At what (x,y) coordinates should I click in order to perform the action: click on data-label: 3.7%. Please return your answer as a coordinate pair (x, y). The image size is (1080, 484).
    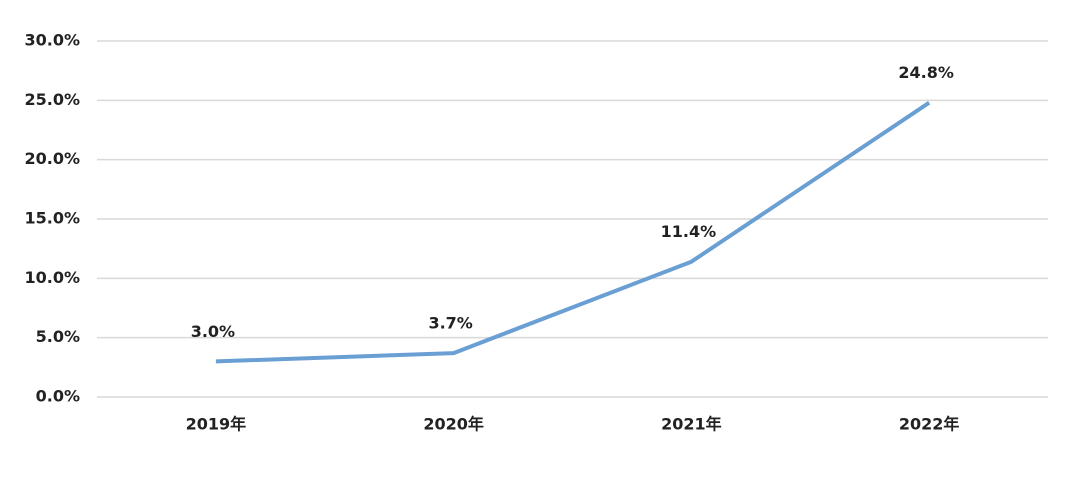
    Looking at the image, I should click on (450, 323).